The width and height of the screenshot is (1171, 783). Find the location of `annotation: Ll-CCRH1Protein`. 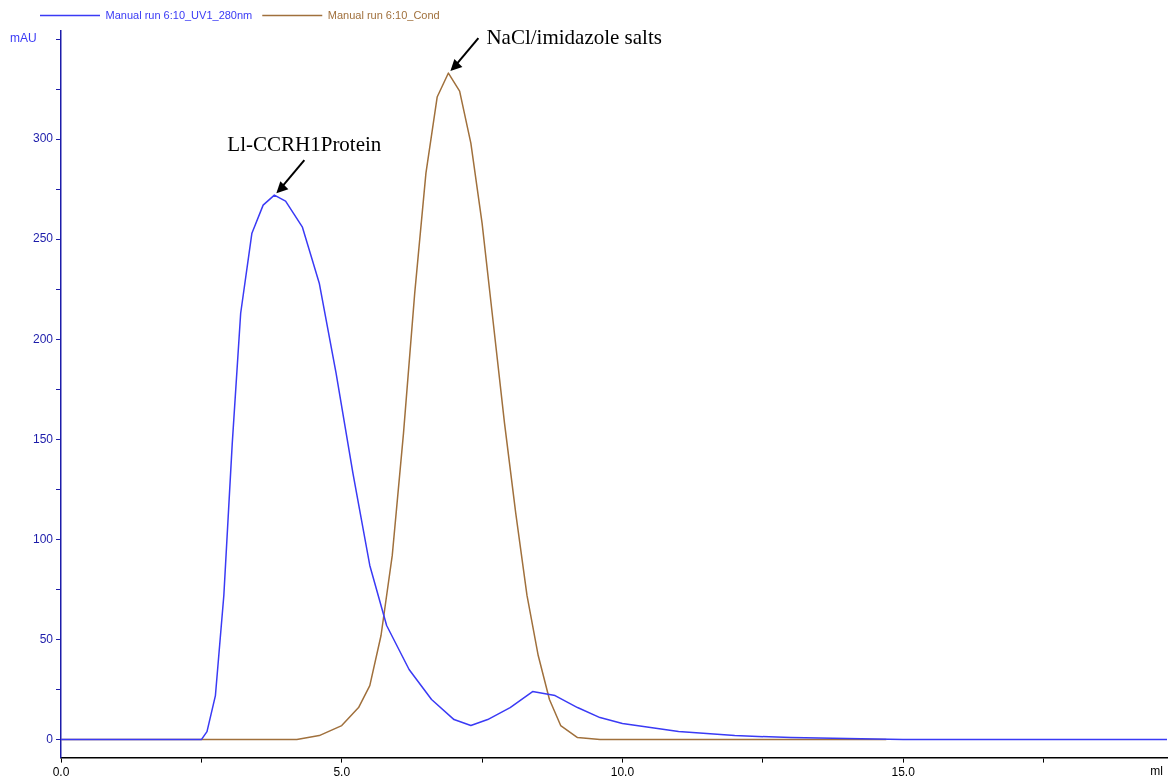

annotation: Ll-CCRH1Protein is located at coordinates (304, 144).